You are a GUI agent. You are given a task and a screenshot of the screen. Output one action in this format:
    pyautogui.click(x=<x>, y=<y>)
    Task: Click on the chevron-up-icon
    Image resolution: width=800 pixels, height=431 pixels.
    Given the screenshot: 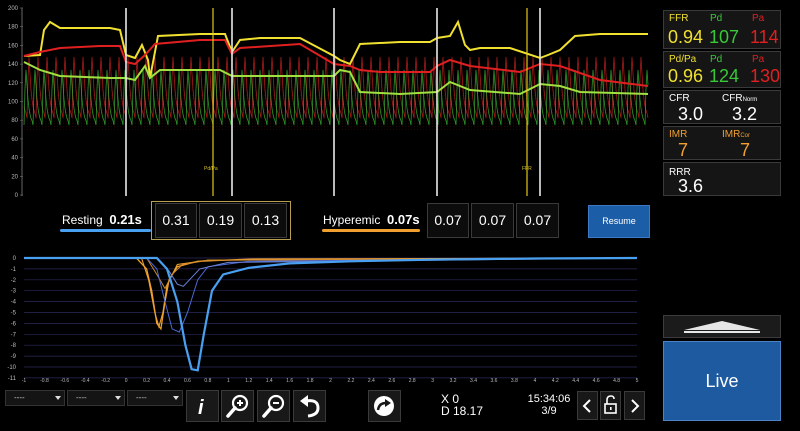 What is the action you would take?
    pyautogui.click(x=722, y=327)
    